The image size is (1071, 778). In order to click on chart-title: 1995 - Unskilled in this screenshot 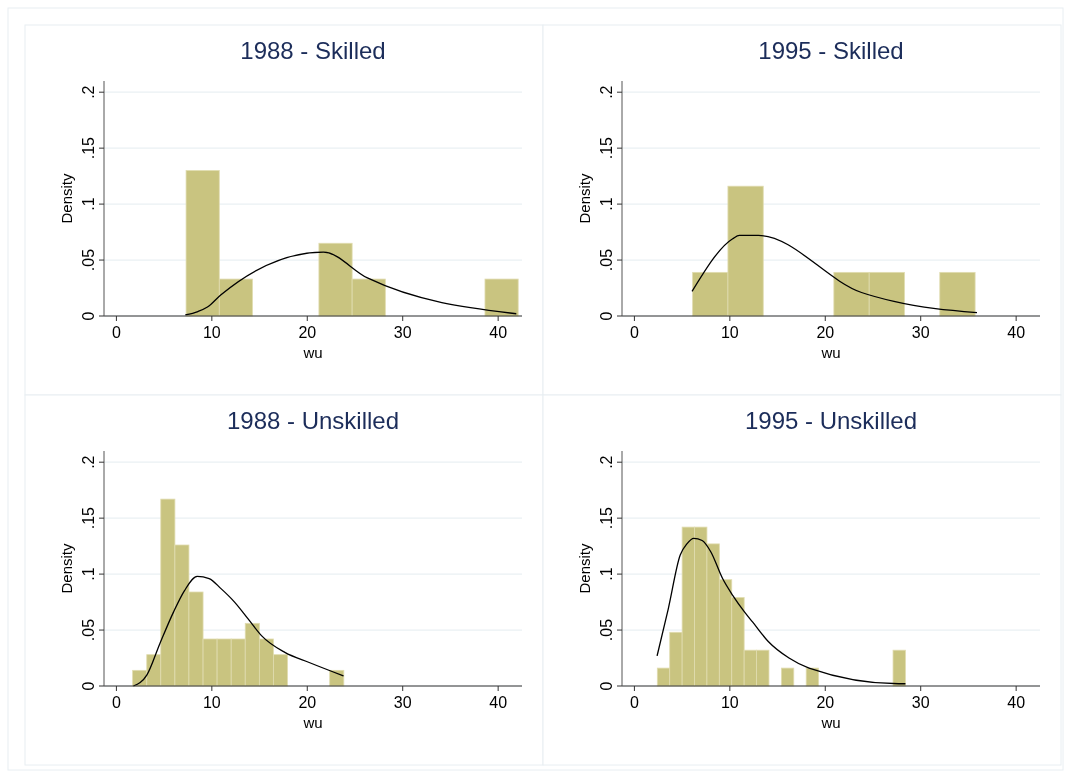, I will do `click(831, 420)`.